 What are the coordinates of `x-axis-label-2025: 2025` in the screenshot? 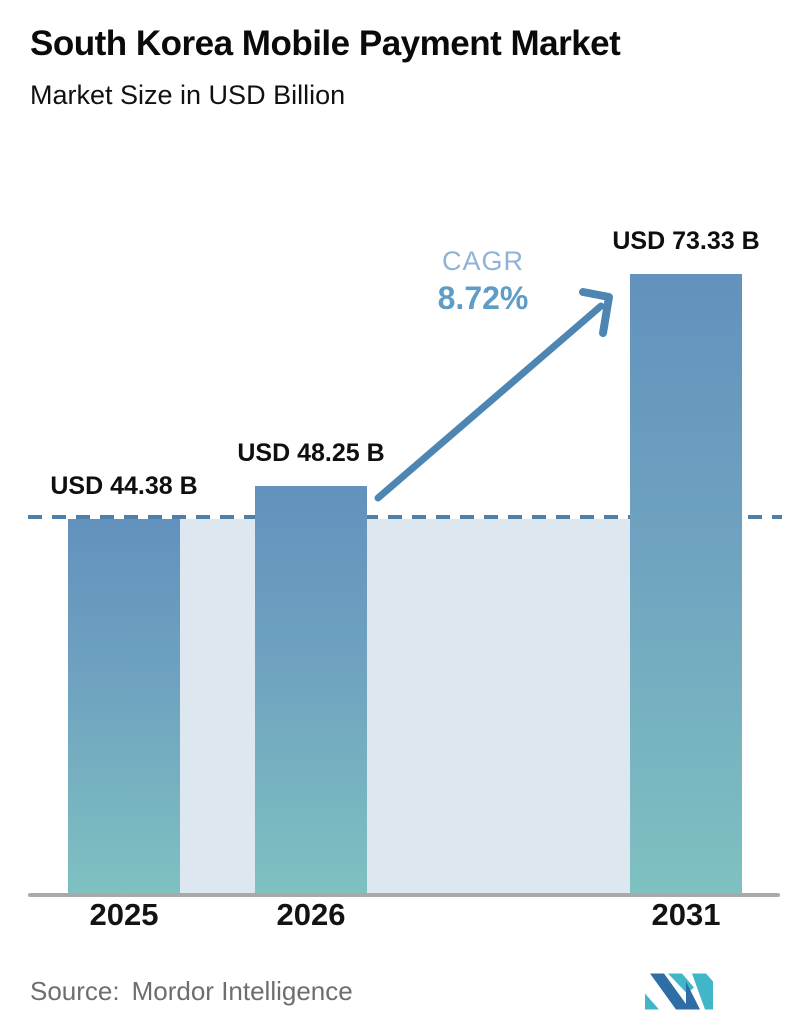 It's located at (124, 914).